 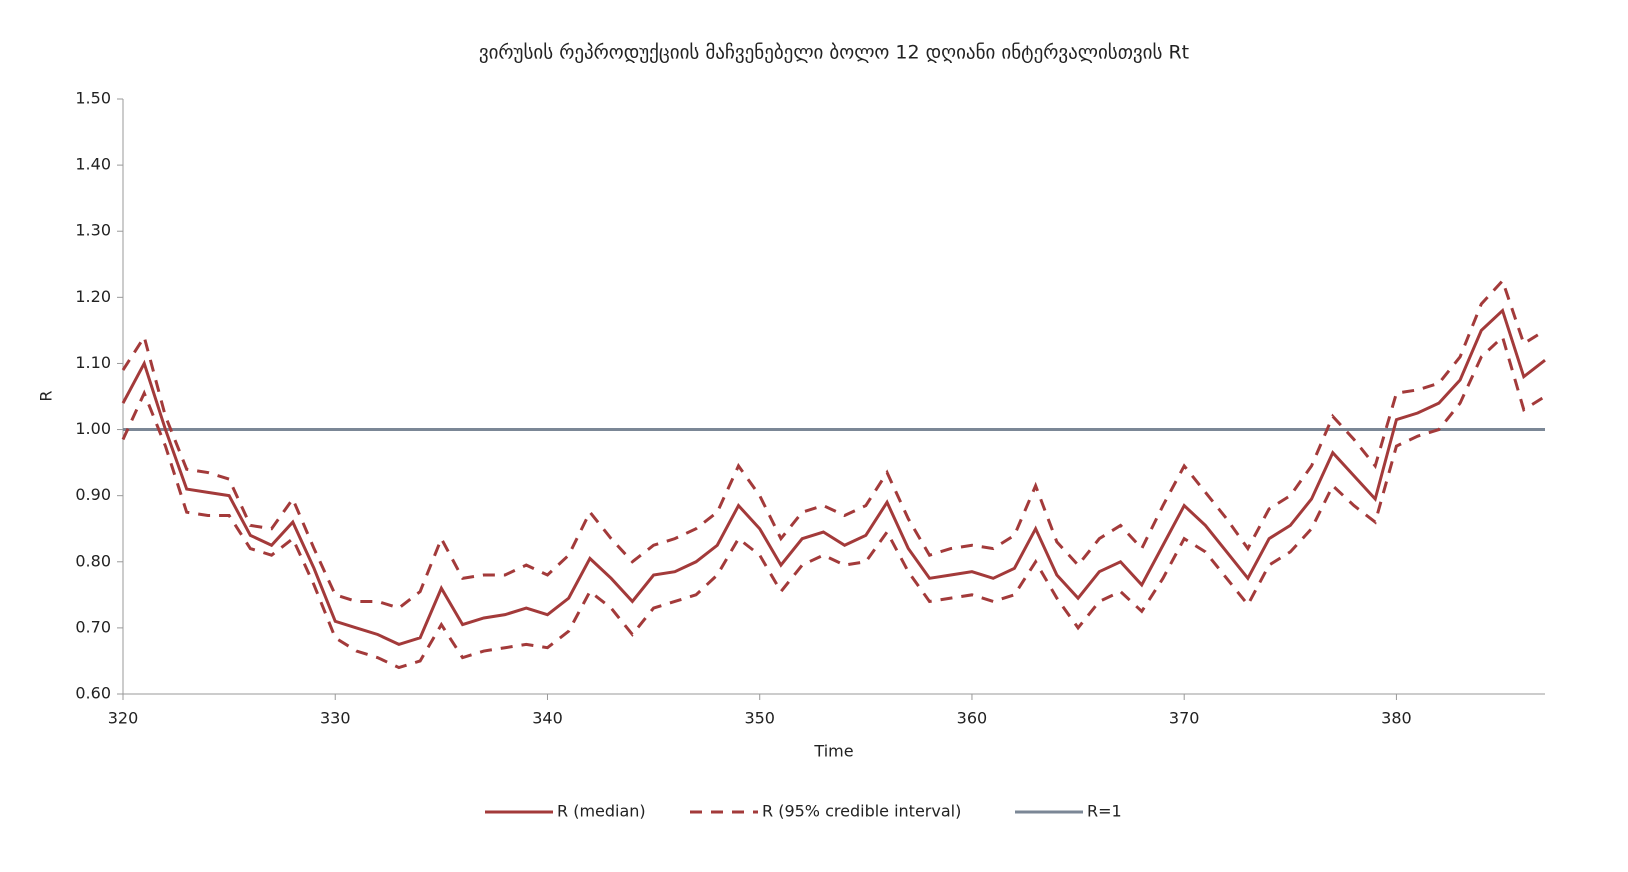 What do you see at coordinates (861, 811) in the screenshot?
I see `legend-label: R (95% credible interval)` at bounding box center [861, 811].